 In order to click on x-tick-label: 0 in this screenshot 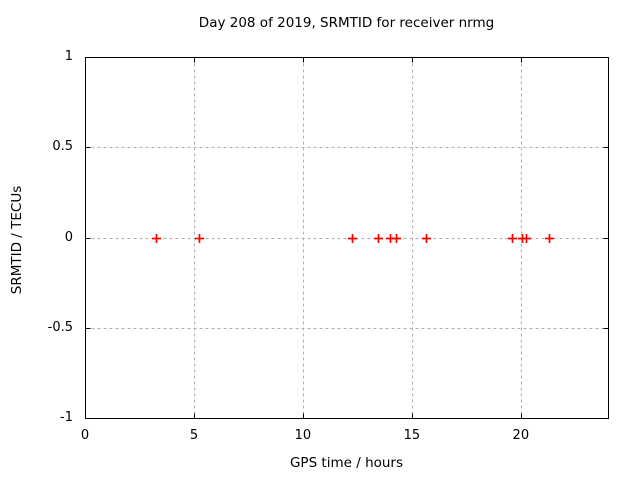, I will do `click(85, 435)`.